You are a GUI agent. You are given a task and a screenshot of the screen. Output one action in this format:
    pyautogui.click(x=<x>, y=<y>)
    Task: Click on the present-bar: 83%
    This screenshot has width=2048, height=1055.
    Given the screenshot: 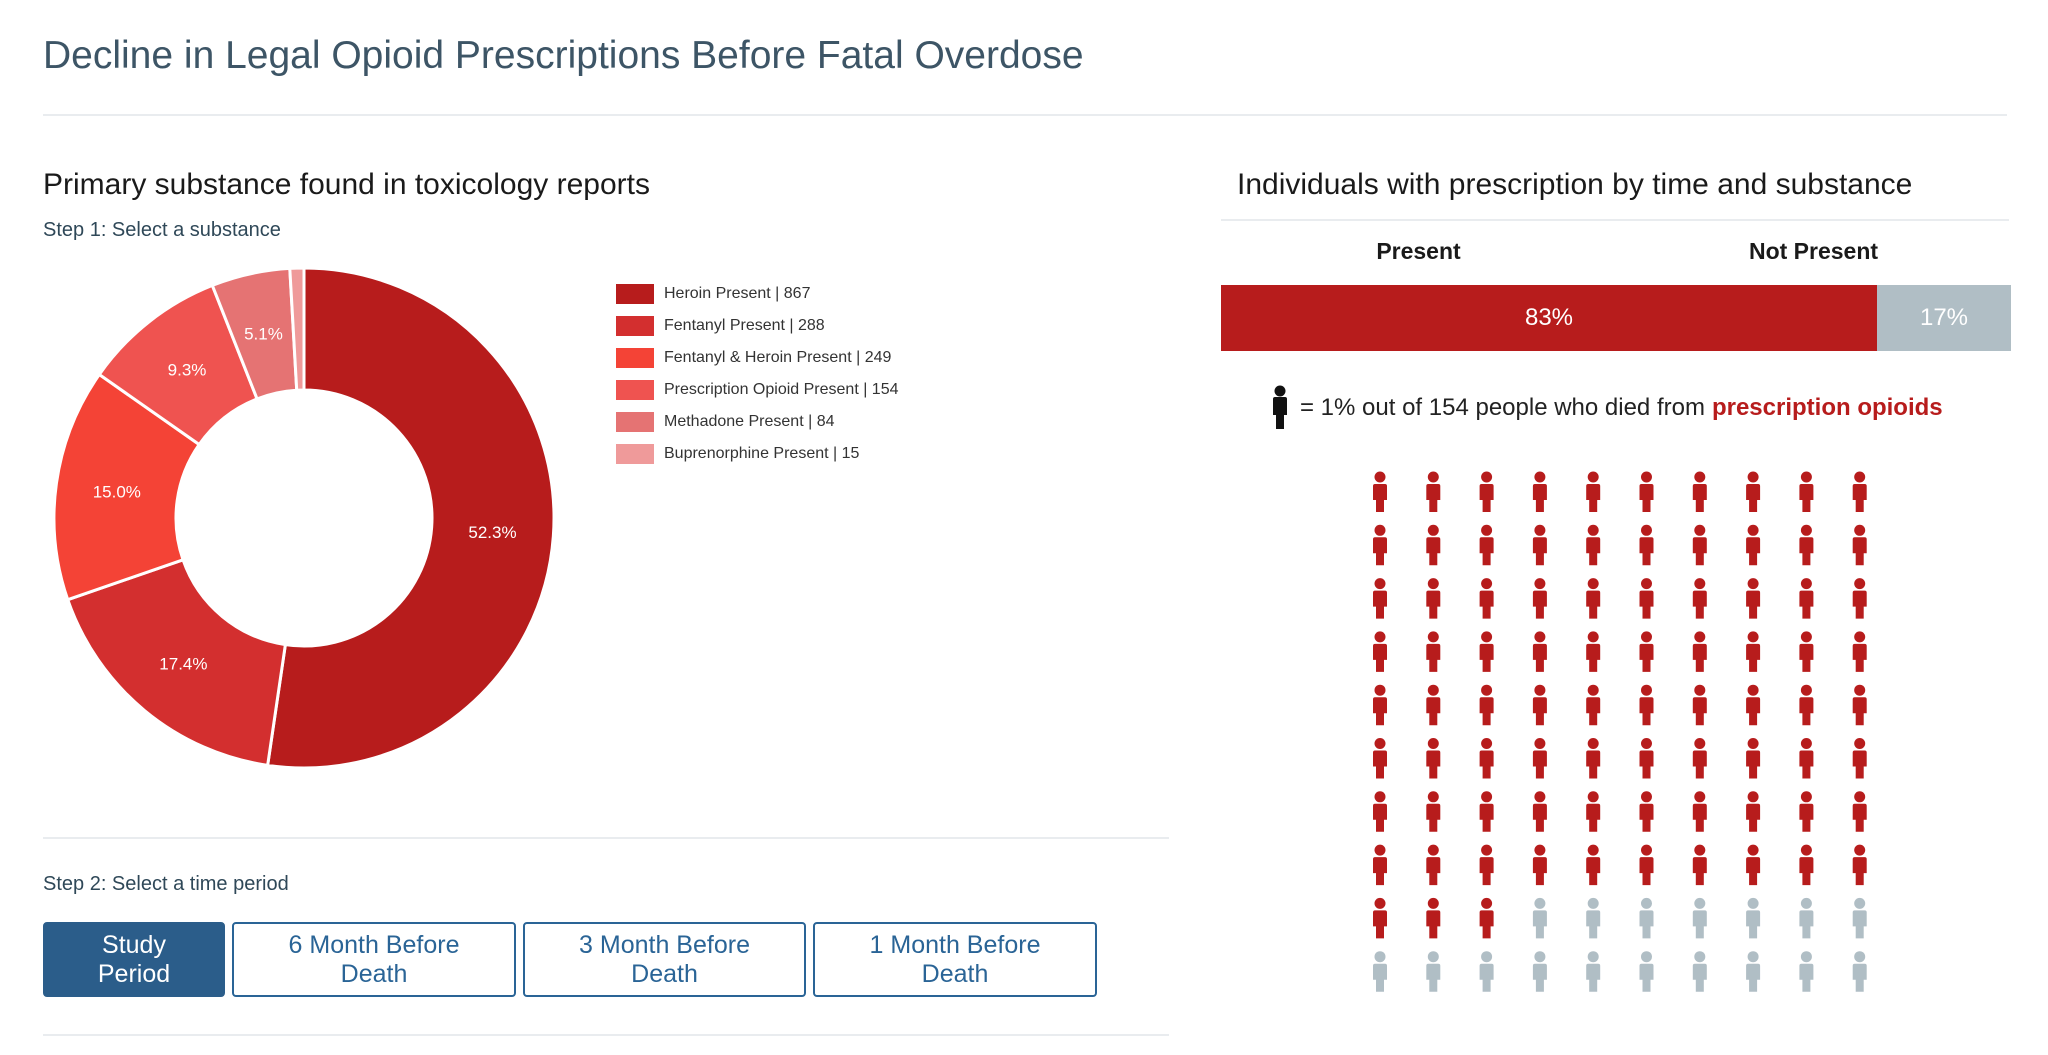 What is the action you would take?
    pyautogui.click(x=1549, y=318)
    